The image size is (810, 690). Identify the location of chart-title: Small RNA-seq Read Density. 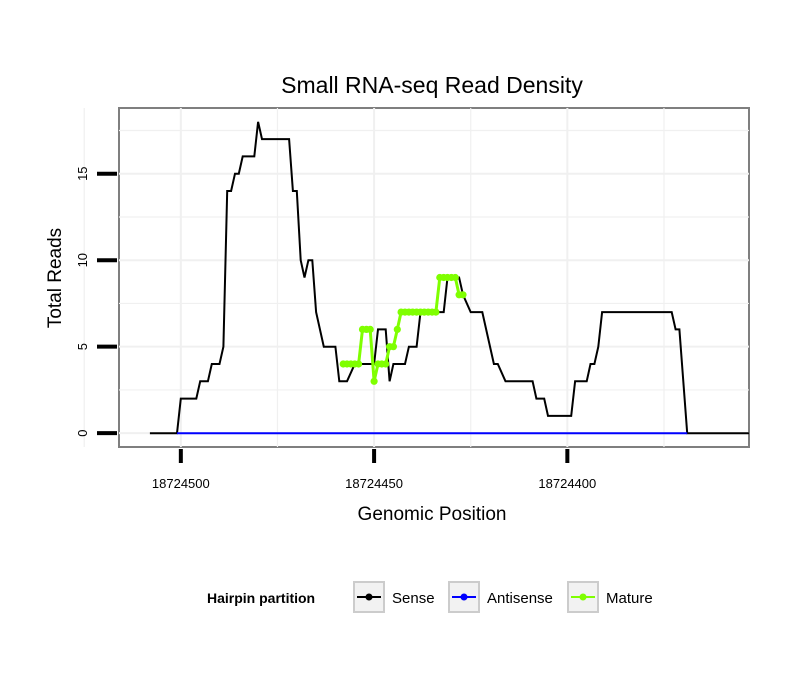
(432, 85).